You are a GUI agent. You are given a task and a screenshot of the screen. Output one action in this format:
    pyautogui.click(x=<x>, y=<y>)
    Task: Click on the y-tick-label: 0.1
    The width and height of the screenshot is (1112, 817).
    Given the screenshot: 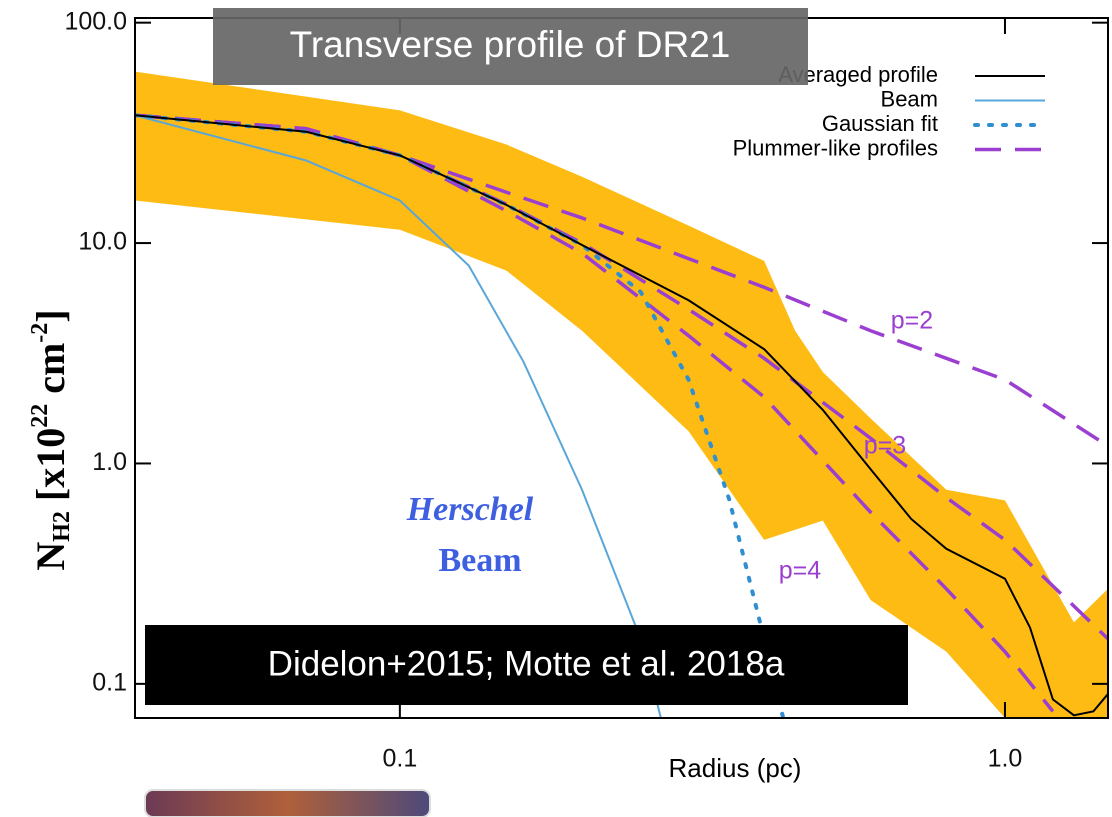 What is the action you would take?
    pyautogui.click(x=109, y=682)
    